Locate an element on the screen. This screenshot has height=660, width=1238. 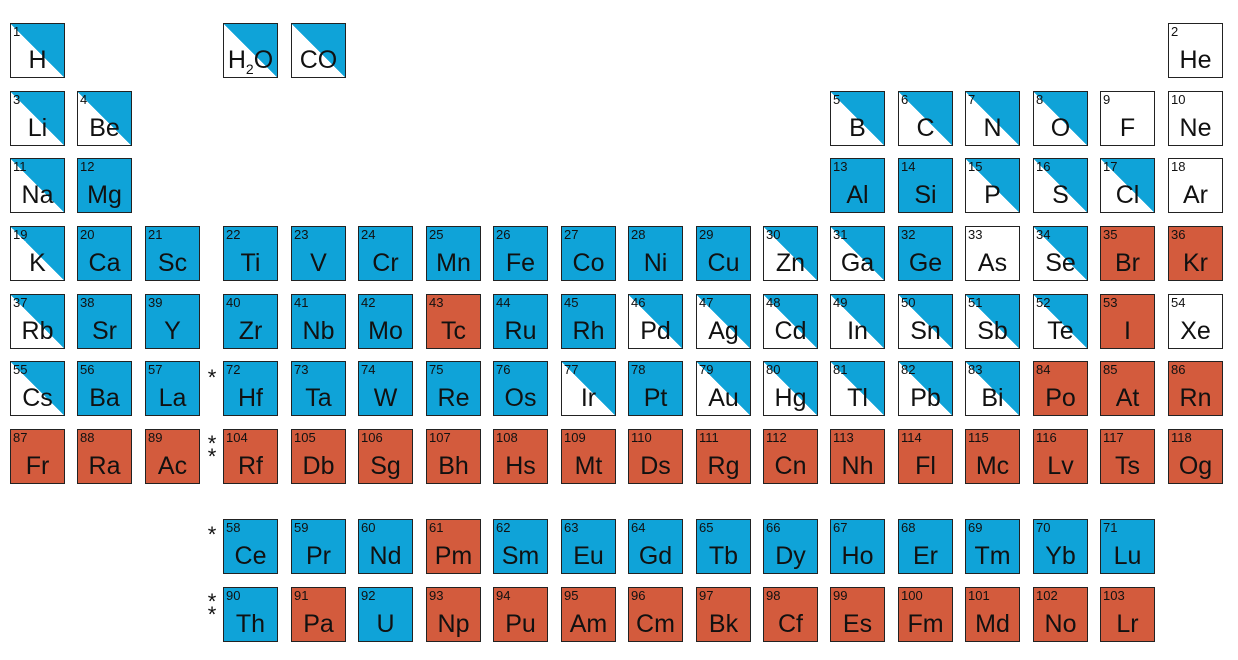
atomic-number: 109 is located at coordinates (575, 437).